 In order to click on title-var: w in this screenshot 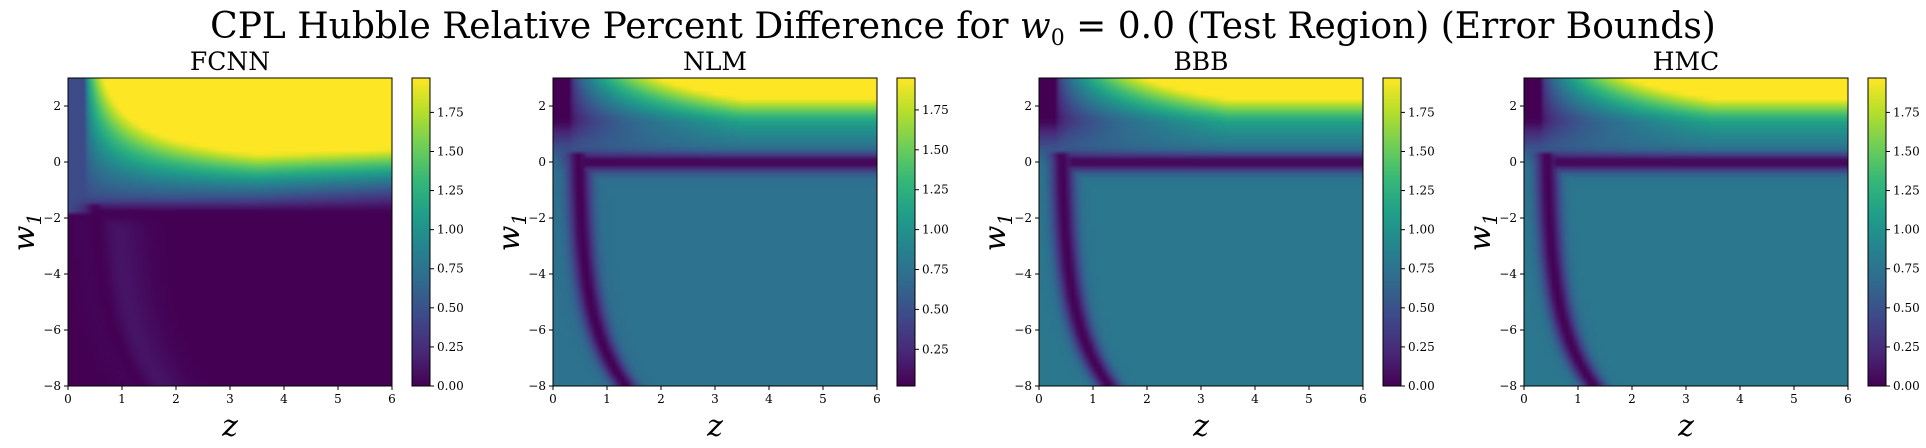, I will do `click(1035, 26)`.